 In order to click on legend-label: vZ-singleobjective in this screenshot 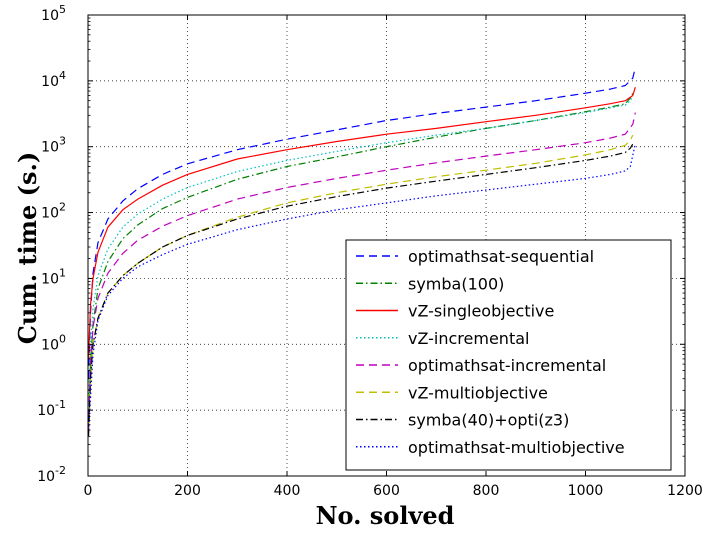, I will do `click(481, 311)`.